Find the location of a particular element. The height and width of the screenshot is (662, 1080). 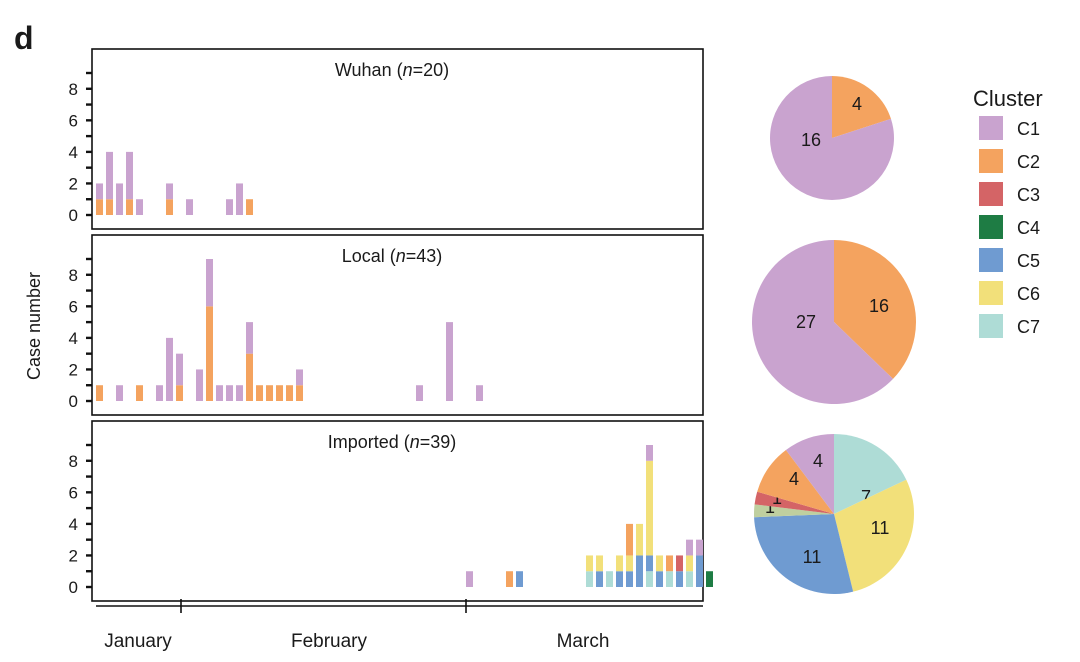

pie-slice-c7 is located at coordinates (794, 511).